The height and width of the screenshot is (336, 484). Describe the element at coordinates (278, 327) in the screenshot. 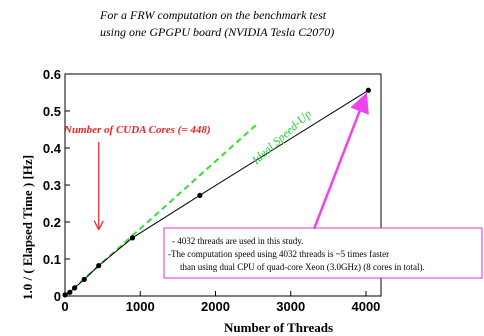

I see `x-axis-label: Number of Threads` at that location.